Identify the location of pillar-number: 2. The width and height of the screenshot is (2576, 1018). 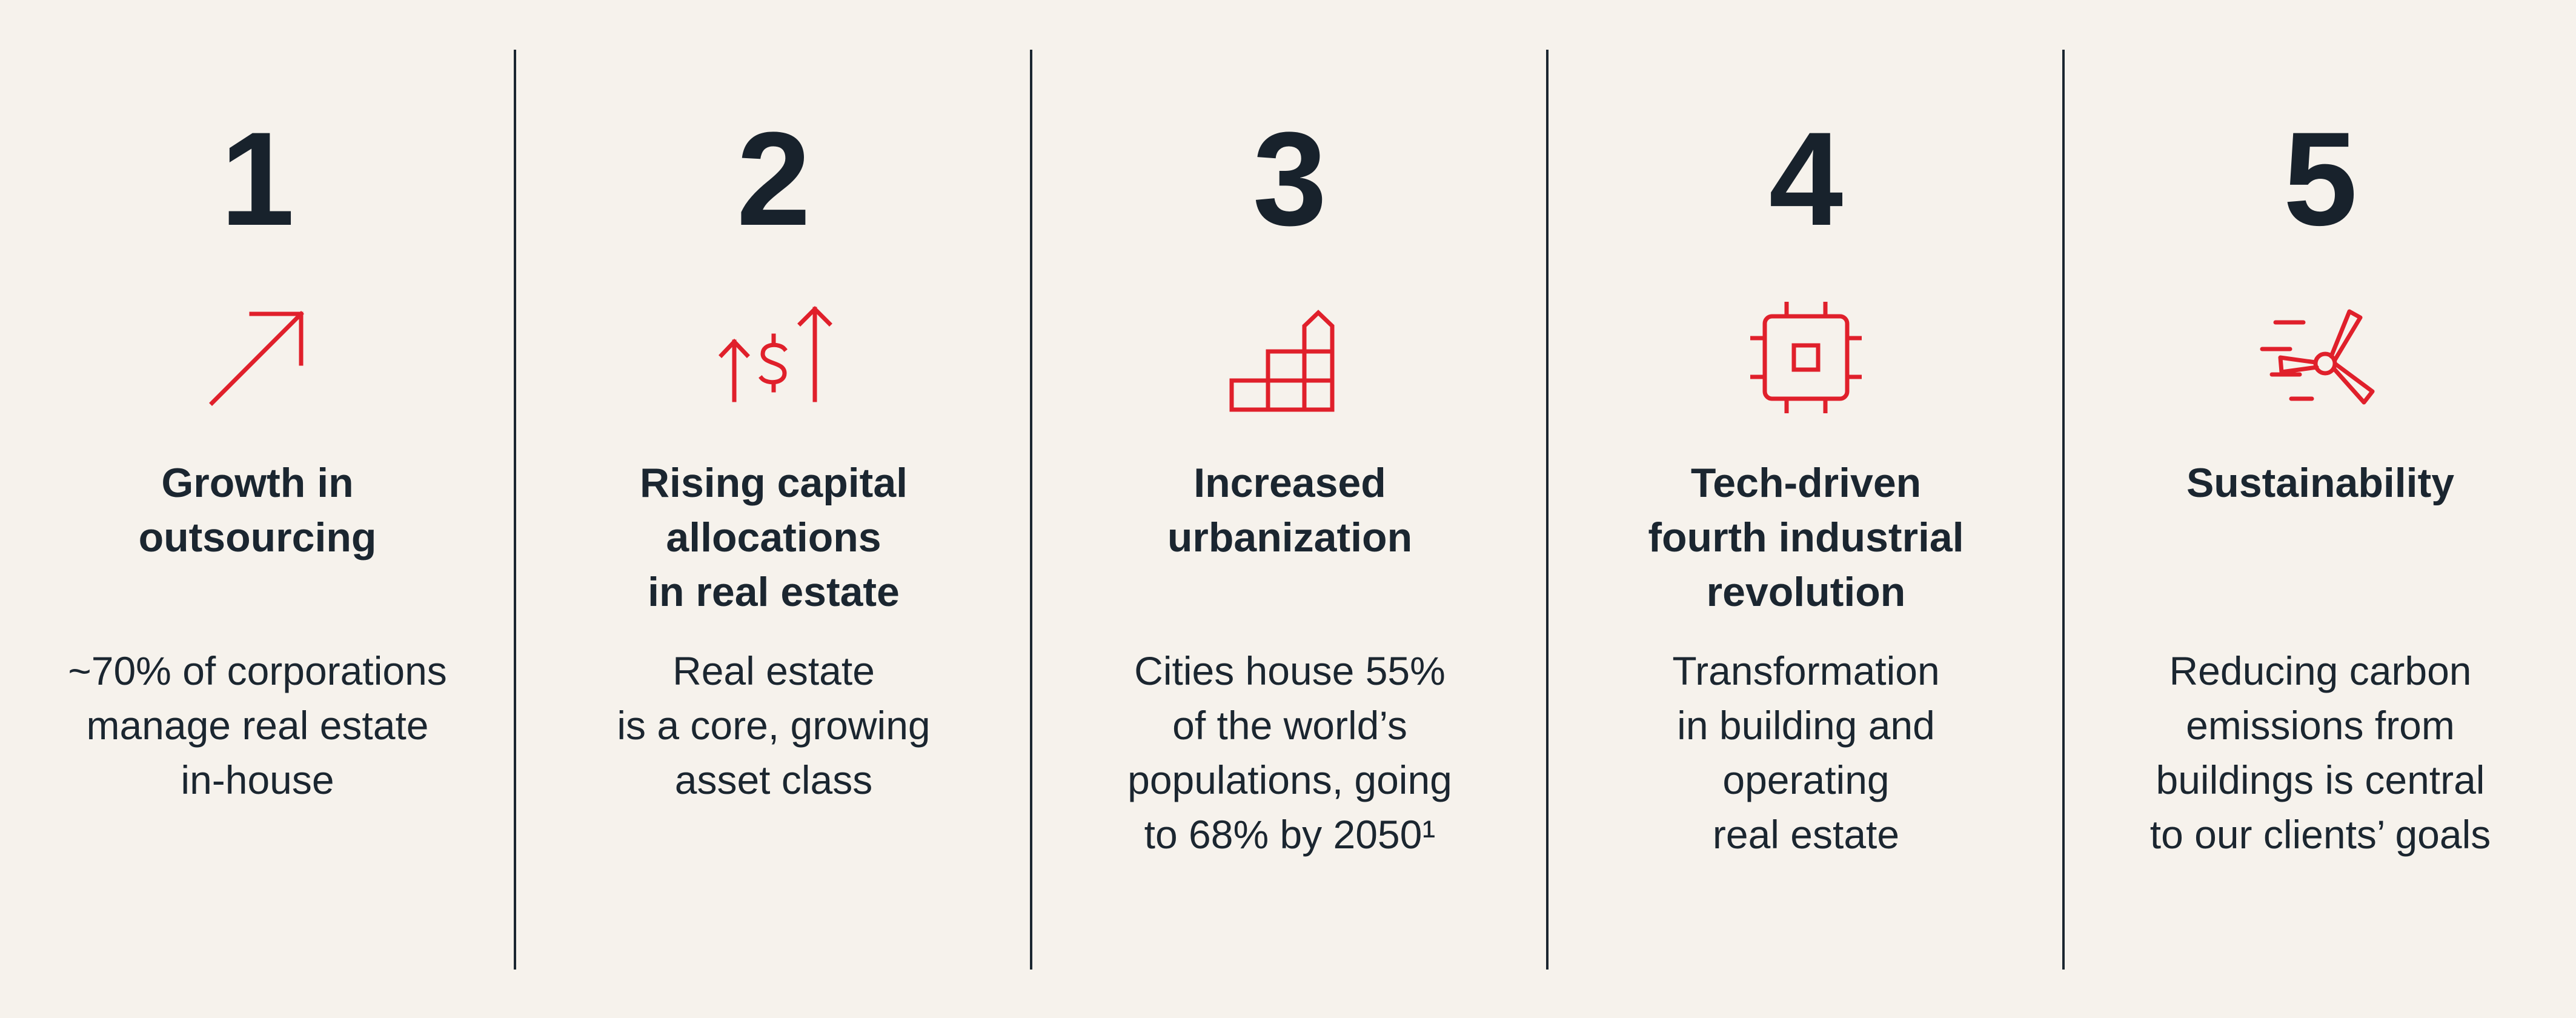
(773, 178).